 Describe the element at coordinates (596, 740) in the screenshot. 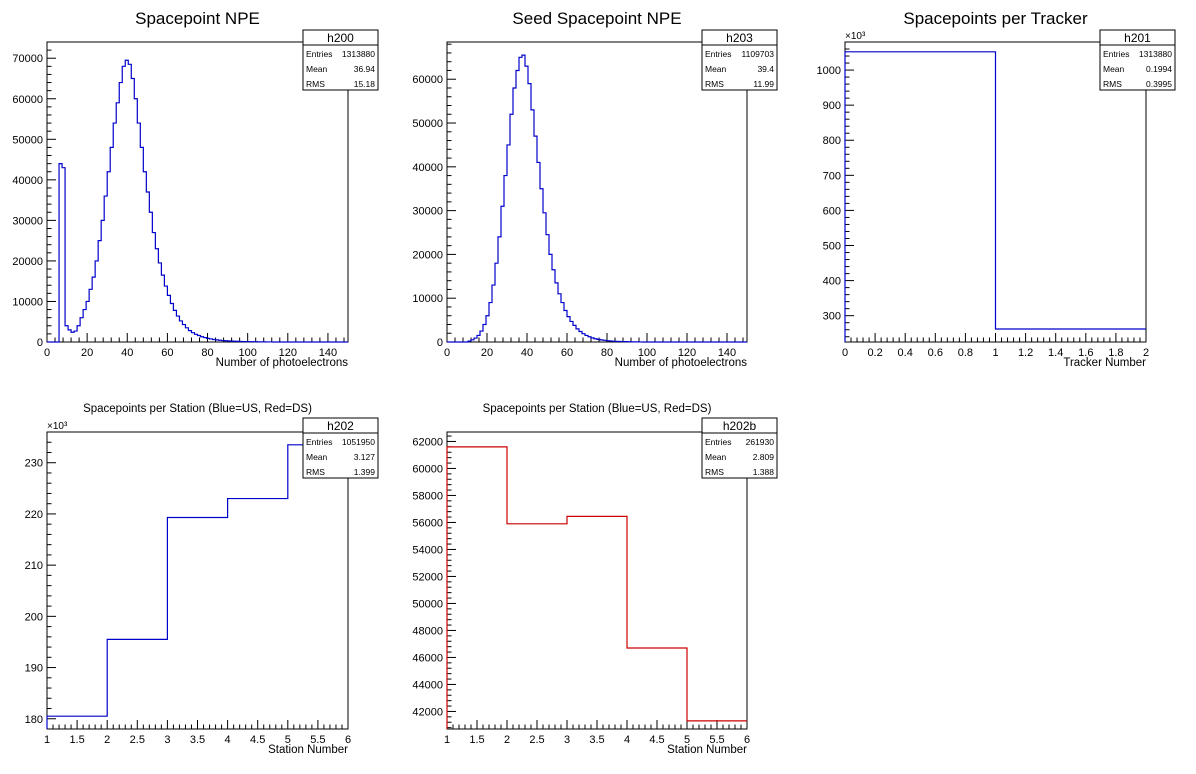

I see `x-tick-label: 3.5` at that location.